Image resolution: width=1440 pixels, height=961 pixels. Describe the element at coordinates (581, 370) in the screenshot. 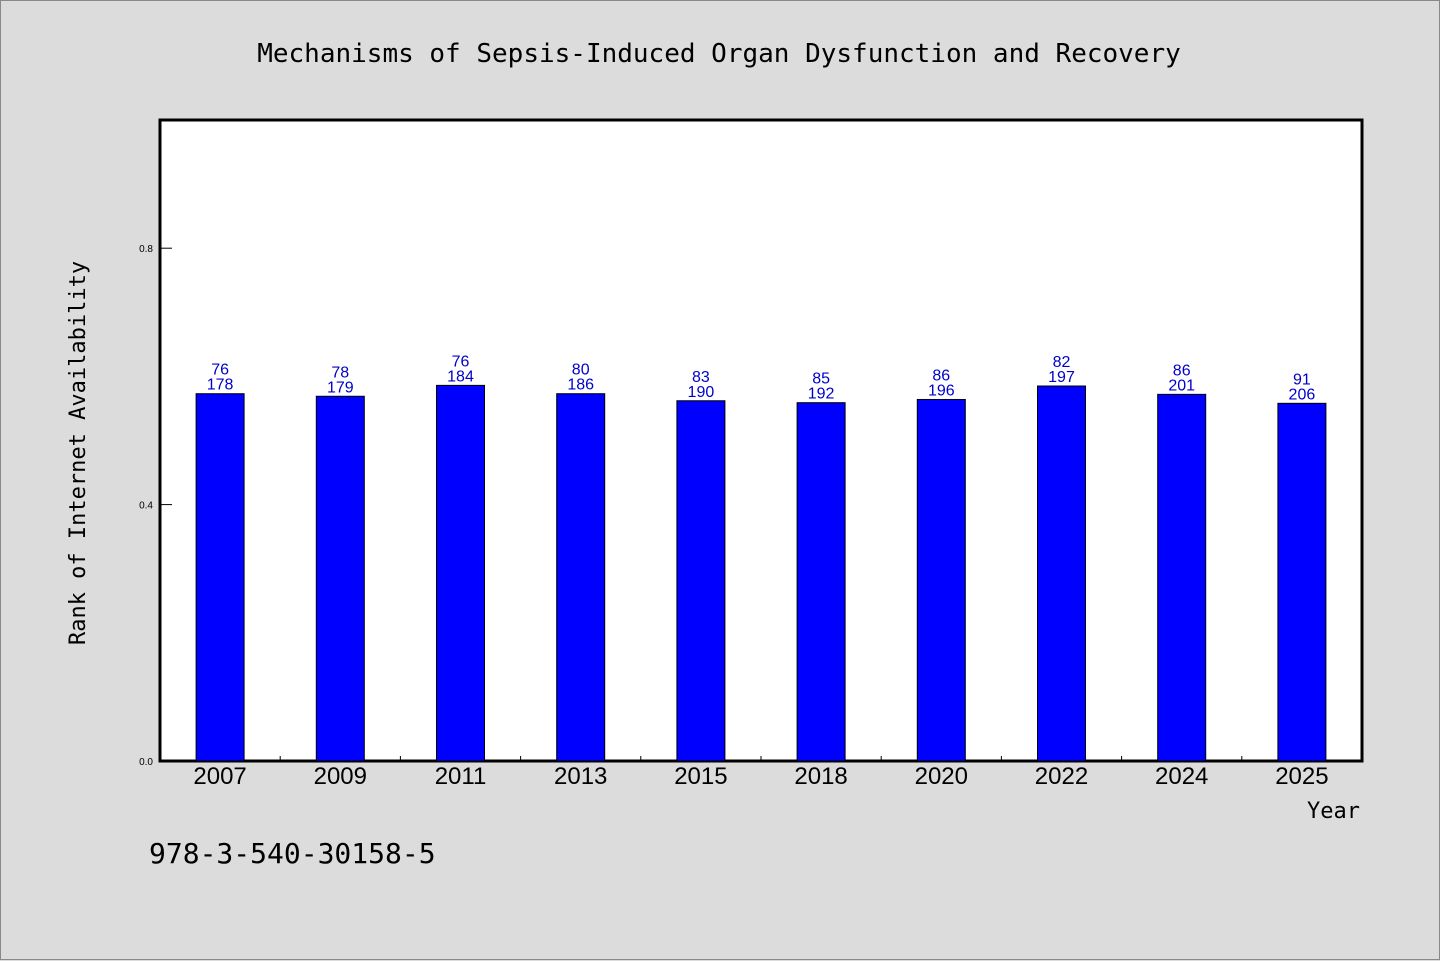

I see `bar-label-top-2013: 80` at that location.